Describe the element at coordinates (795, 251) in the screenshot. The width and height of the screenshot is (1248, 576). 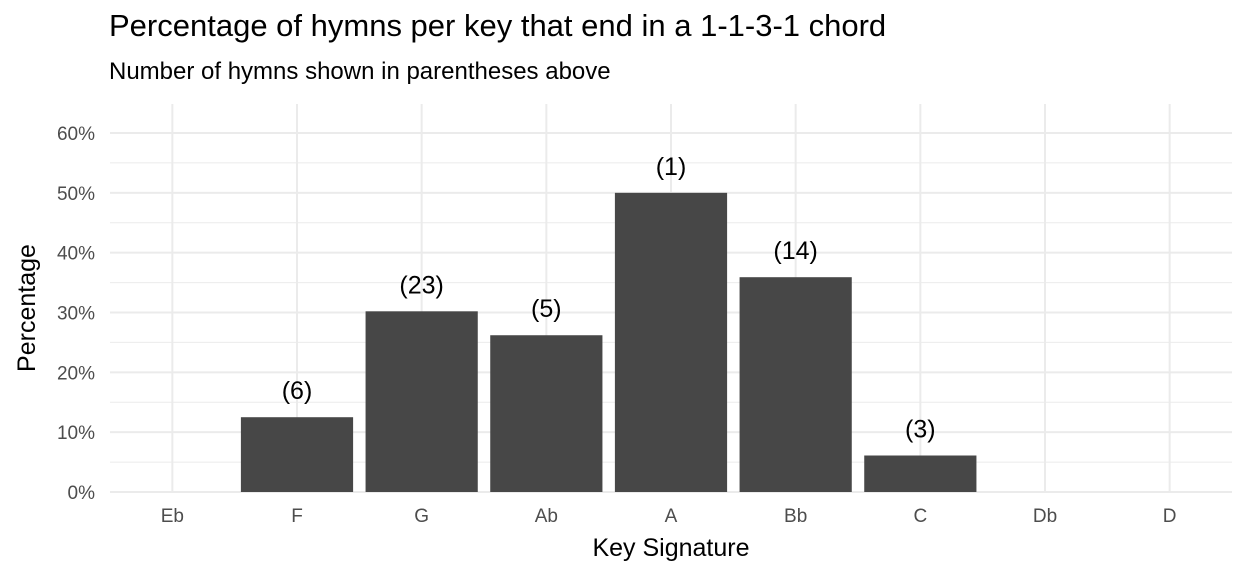
I see `bar-count-label: (14)` at that location.